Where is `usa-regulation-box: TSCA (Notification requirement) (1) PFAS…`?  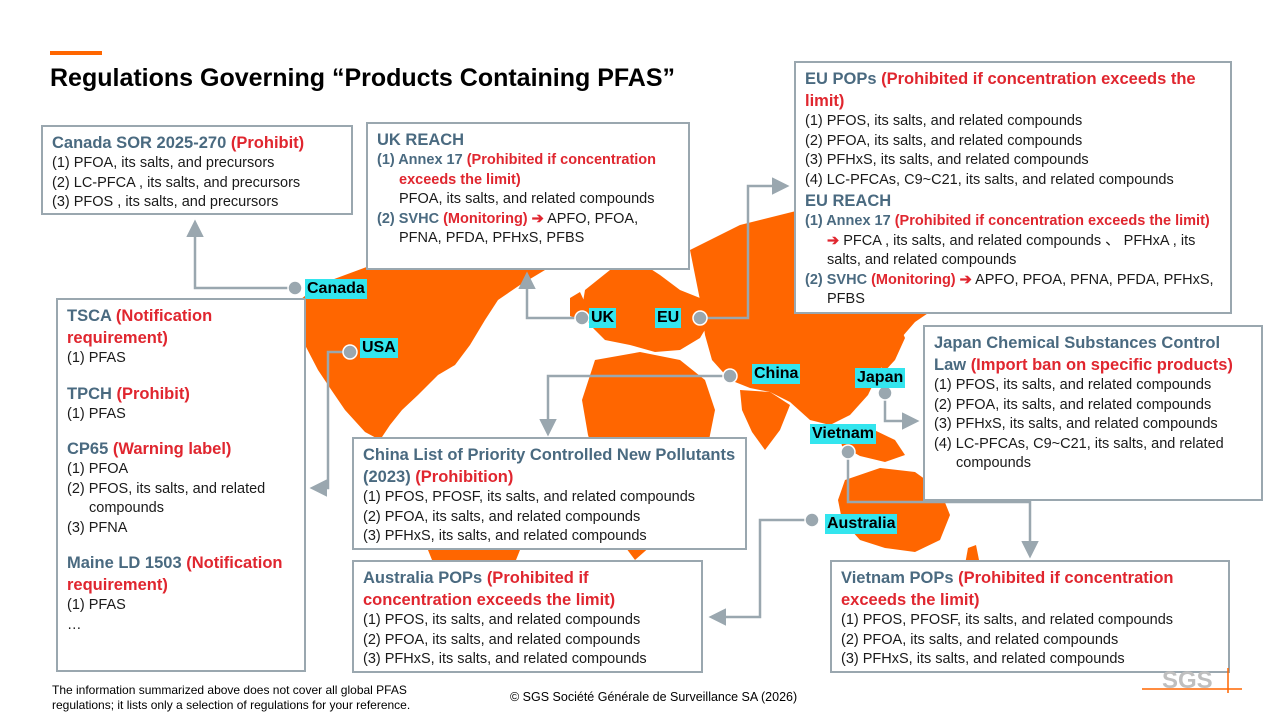 usa-regulation-box: TSCA (Notification requirement) (1) PFAS… is located at coordinates (181, 485).